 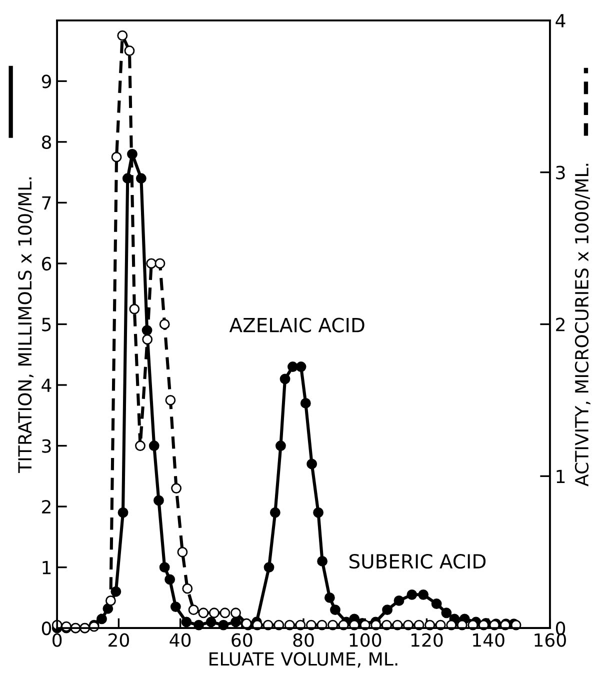 What do you see at coordinates (560, 325) in the screenshot?
I see `y2-tick-label: 2` at bounding box center [560, 325].